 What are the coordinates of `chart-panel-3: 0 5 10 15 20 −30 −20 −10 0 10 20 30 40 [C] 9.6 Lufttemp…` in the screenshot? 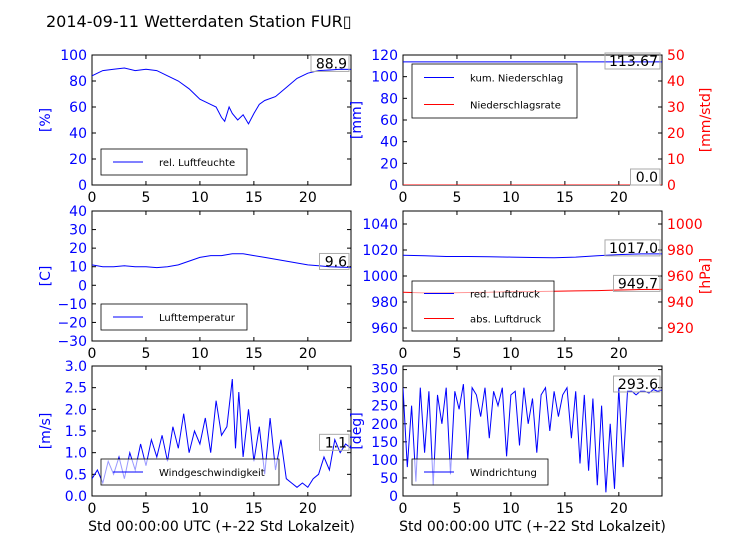 It's located at (195, 283).